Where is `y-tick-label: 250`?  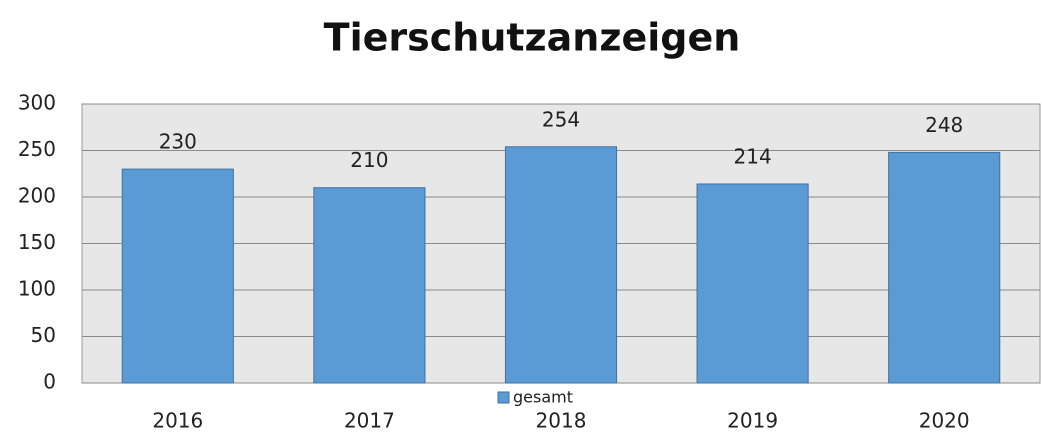 y-tick-label: 250 is located at coordinates (37, 149).